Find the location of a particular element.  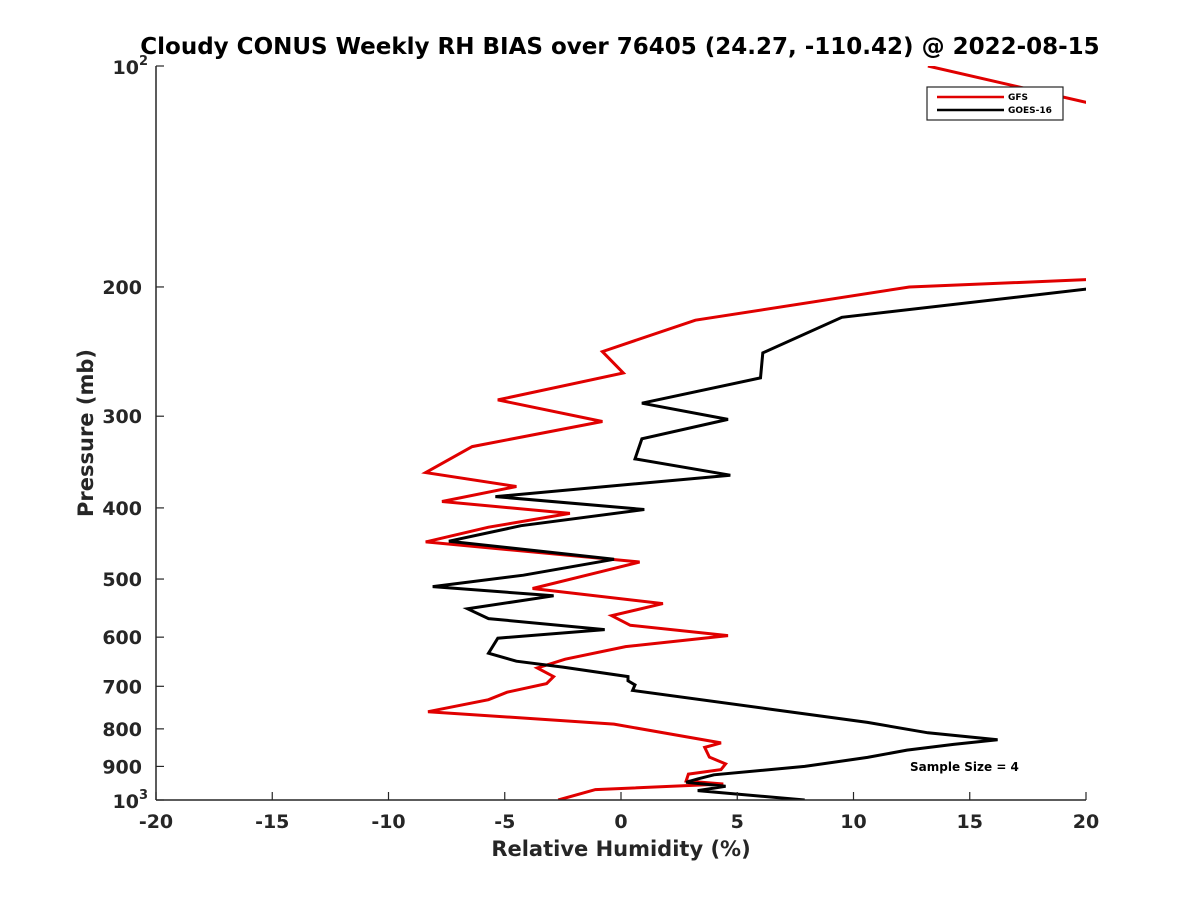

x-tick-label: 0 is located at coordinates (620, 822).